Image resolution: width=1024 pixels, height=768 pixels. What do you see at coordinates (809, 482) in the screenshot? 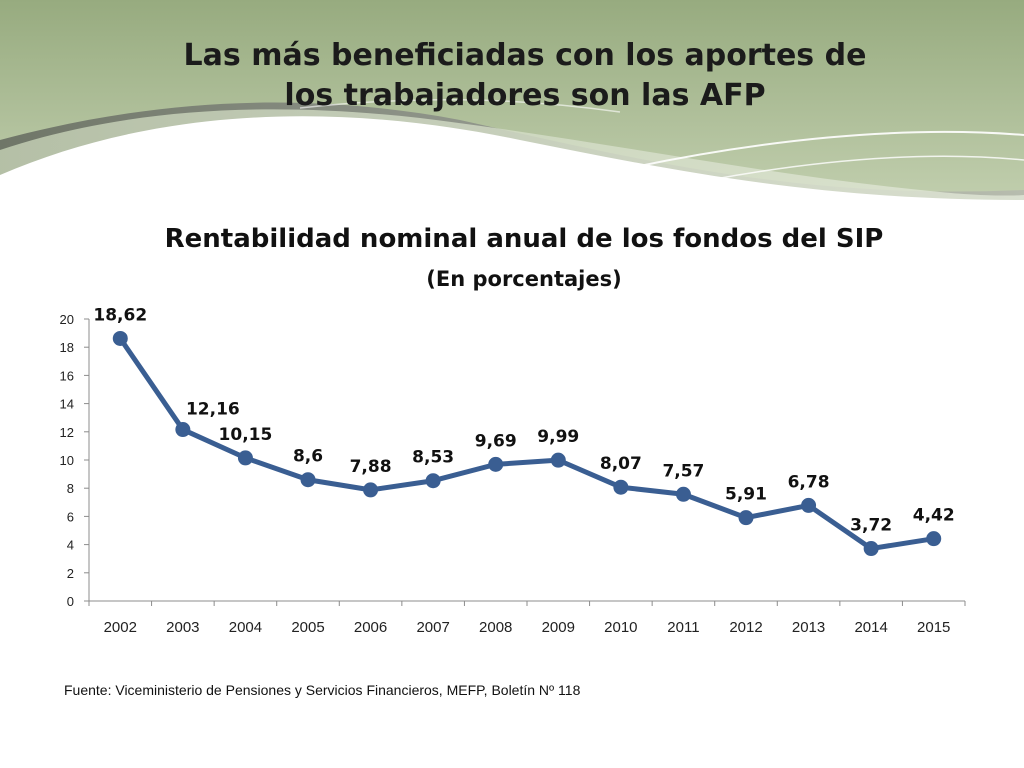
I see `data-label: 6,78` at bounding box center [809, 482].